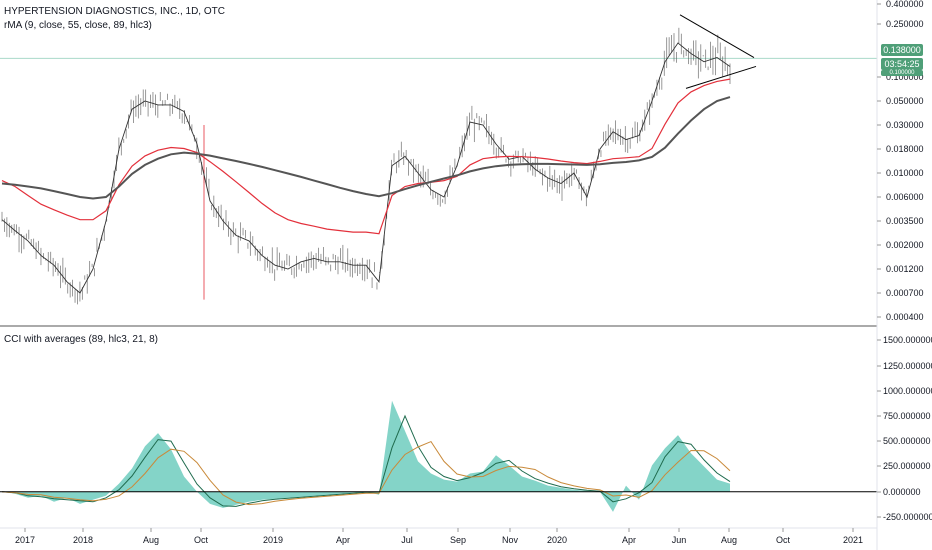 Image resolution: width=932 pixels, height=550 pixels. I want to click on price-tick-label: 0.100000, so click(905, 77).